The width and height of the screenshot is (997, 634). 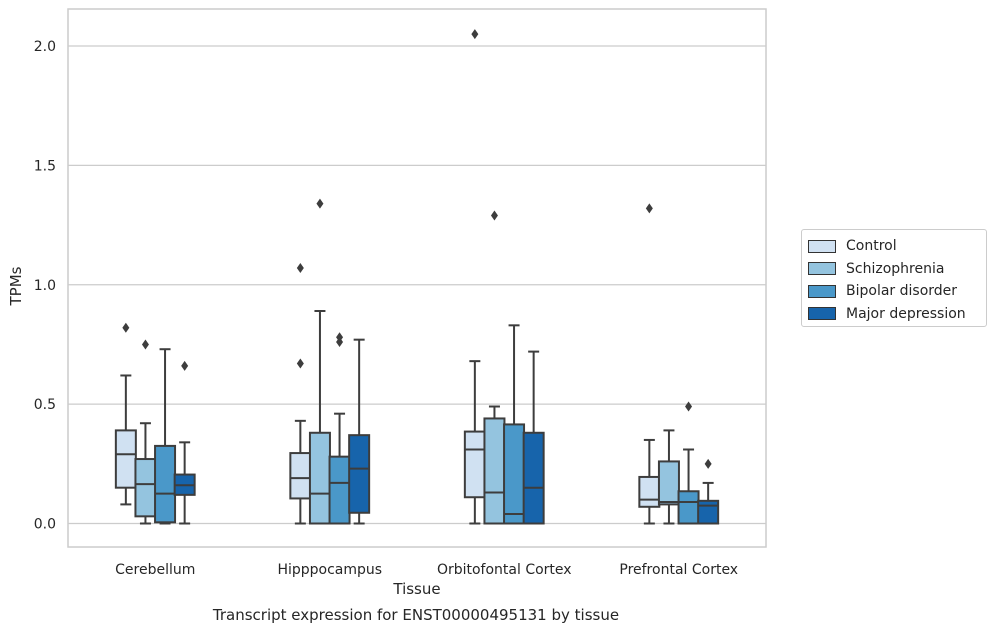 I want to click on legend-item-major-depression: Major depression, so click(x=897, y=314).